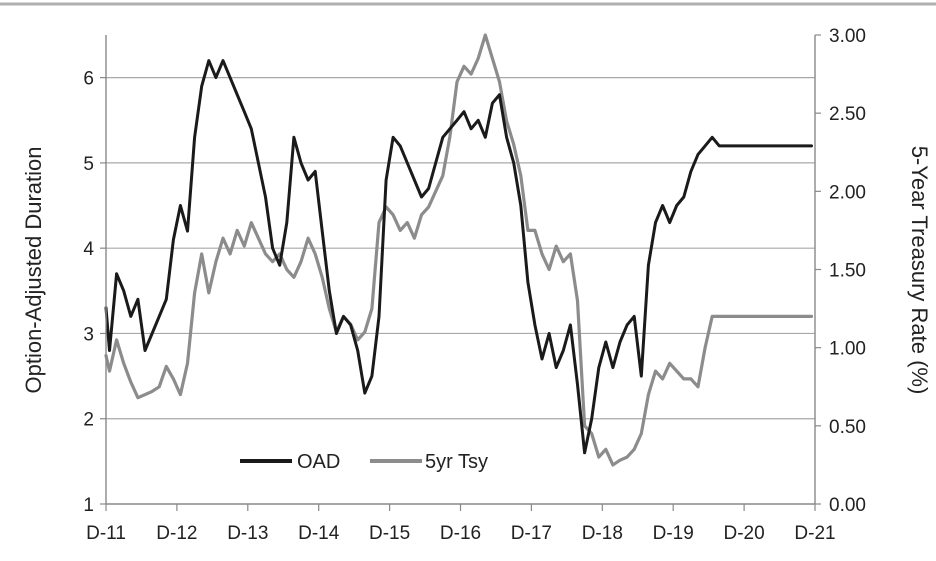  I want to click on right-tick-labels: 0.00 0.50 1.00 1.50 2.00 2.50 3.00, so click(847, 271).